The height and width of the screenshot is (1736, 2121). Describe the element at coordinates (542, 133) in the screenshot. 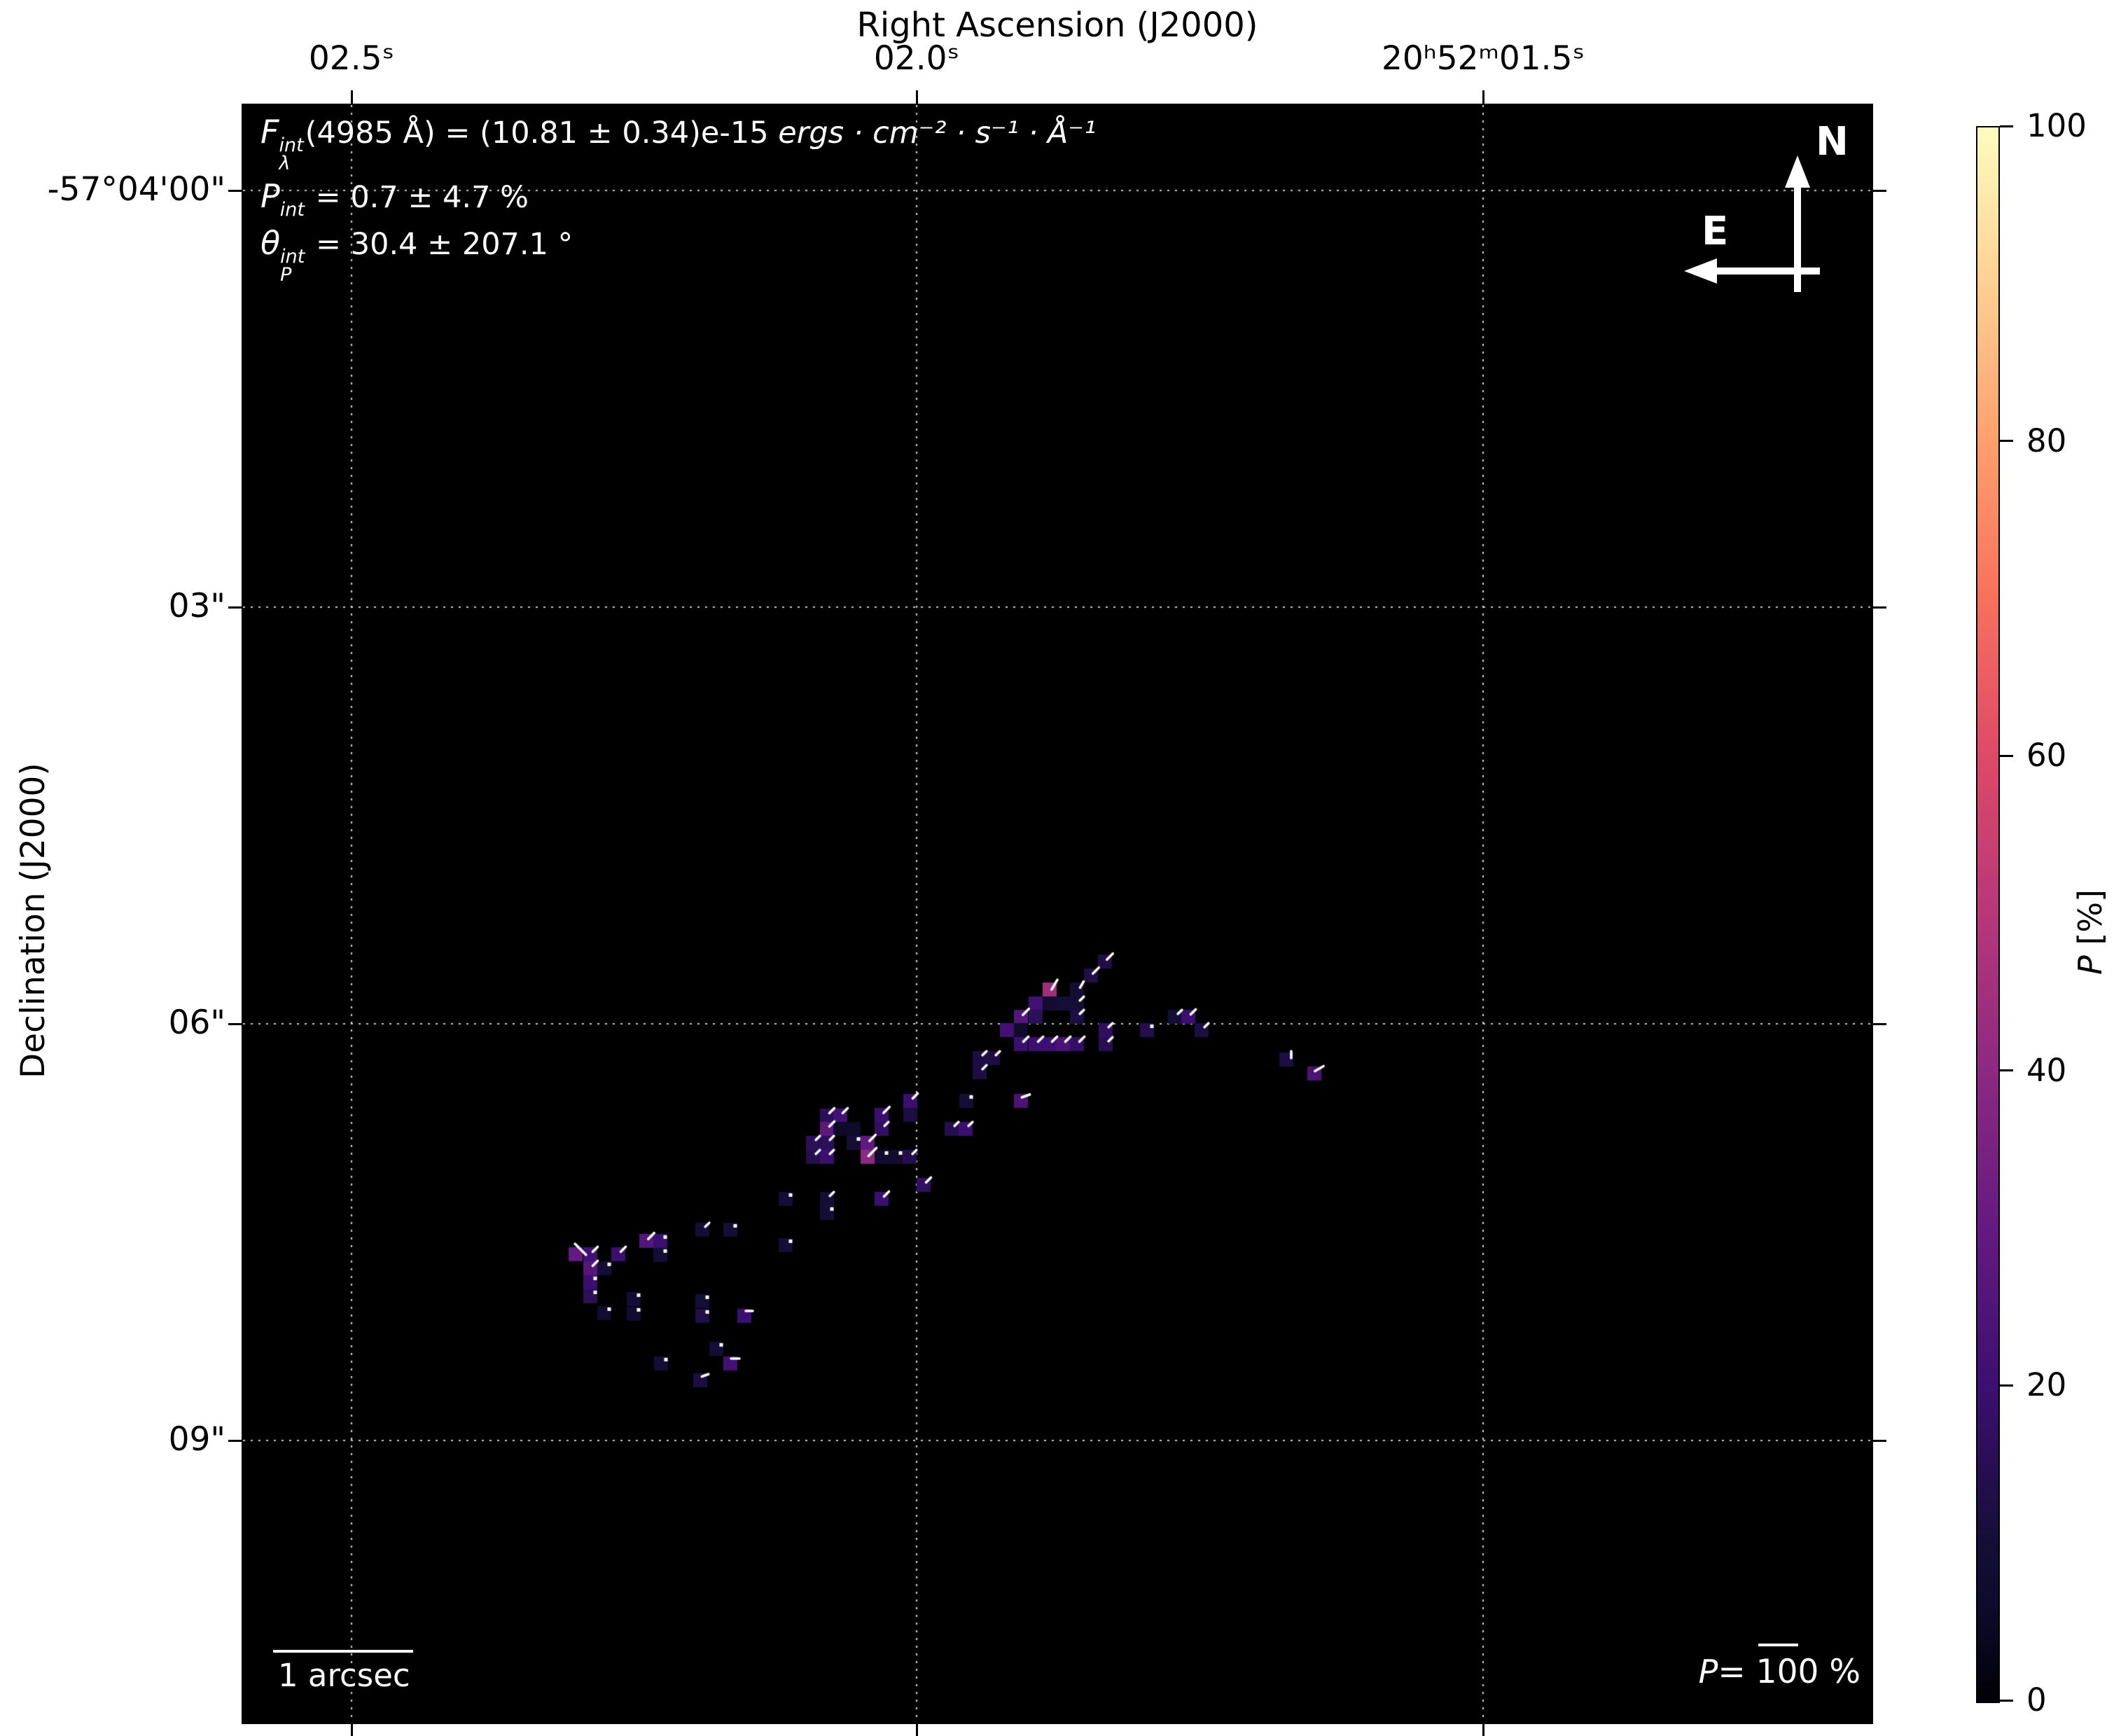

I see `flux-value: (4985 Å) = (10.81 ± 0.34)e-15` at that location.